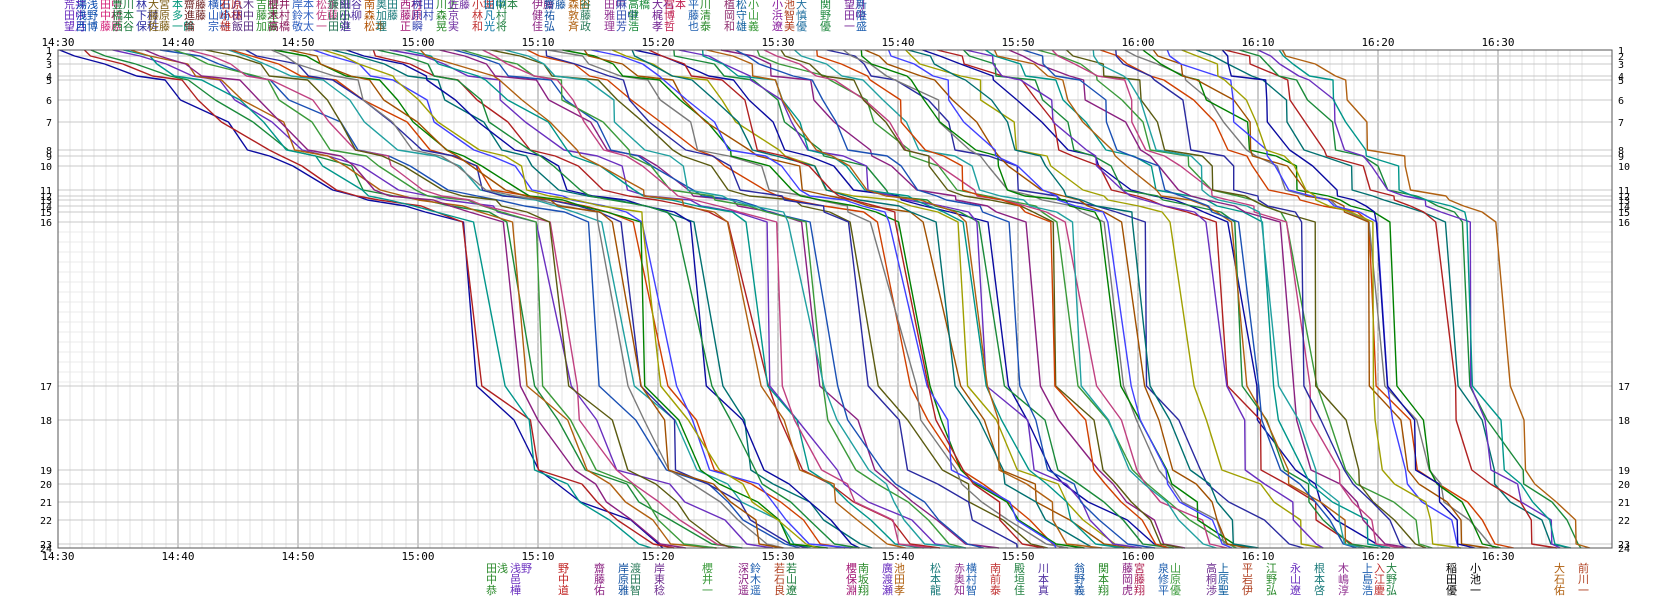  Describe the element at coordinates (159, 15) in the screenshot. I see `top-name: 藤原` at that location.